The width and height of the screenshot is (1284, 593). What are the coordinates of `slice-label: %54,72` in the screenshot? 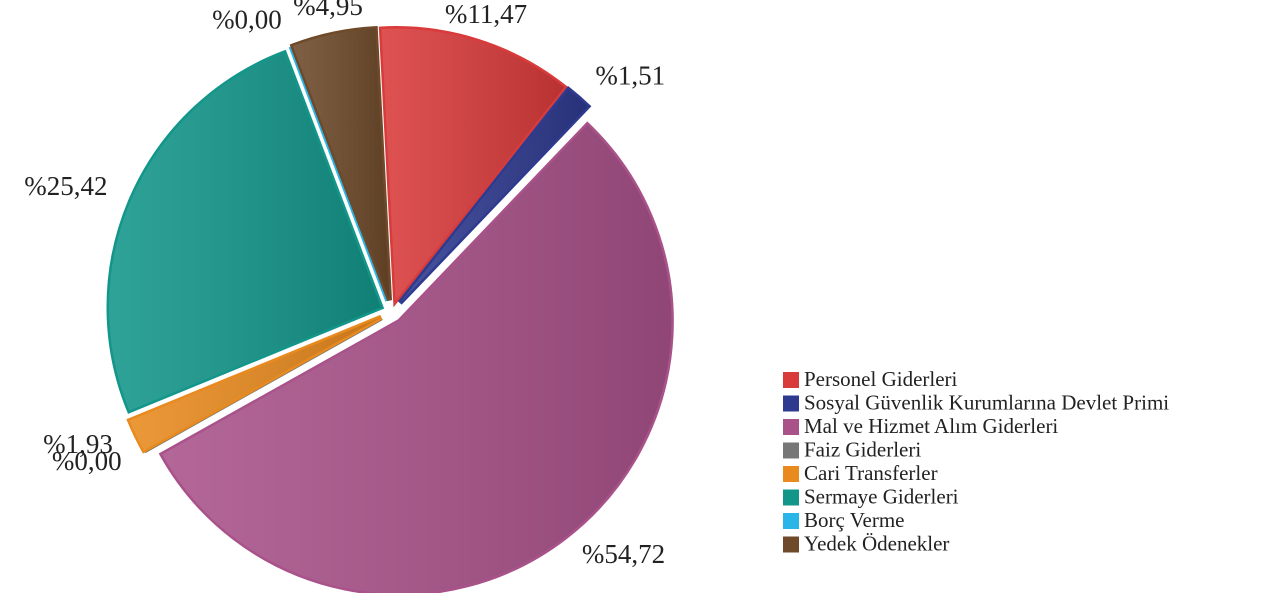 It's located at (623, 554).